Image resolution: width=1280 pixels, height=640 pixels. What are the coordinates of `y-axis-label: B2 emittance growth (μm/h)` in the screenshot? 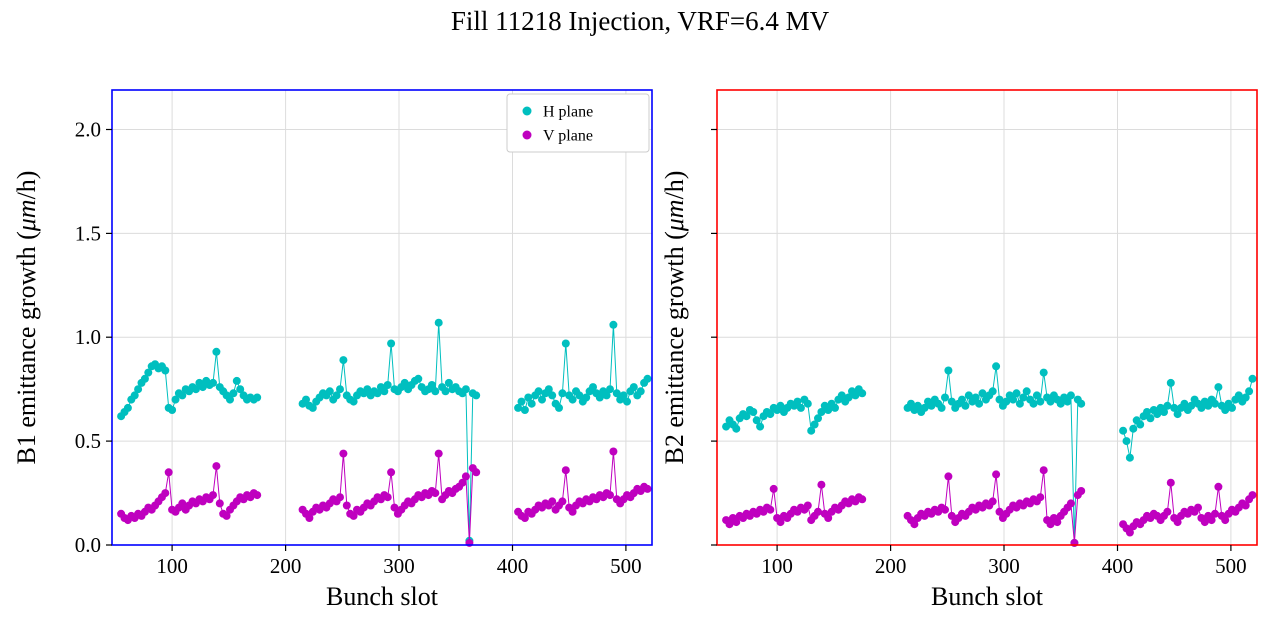 It's located at (674, 318).